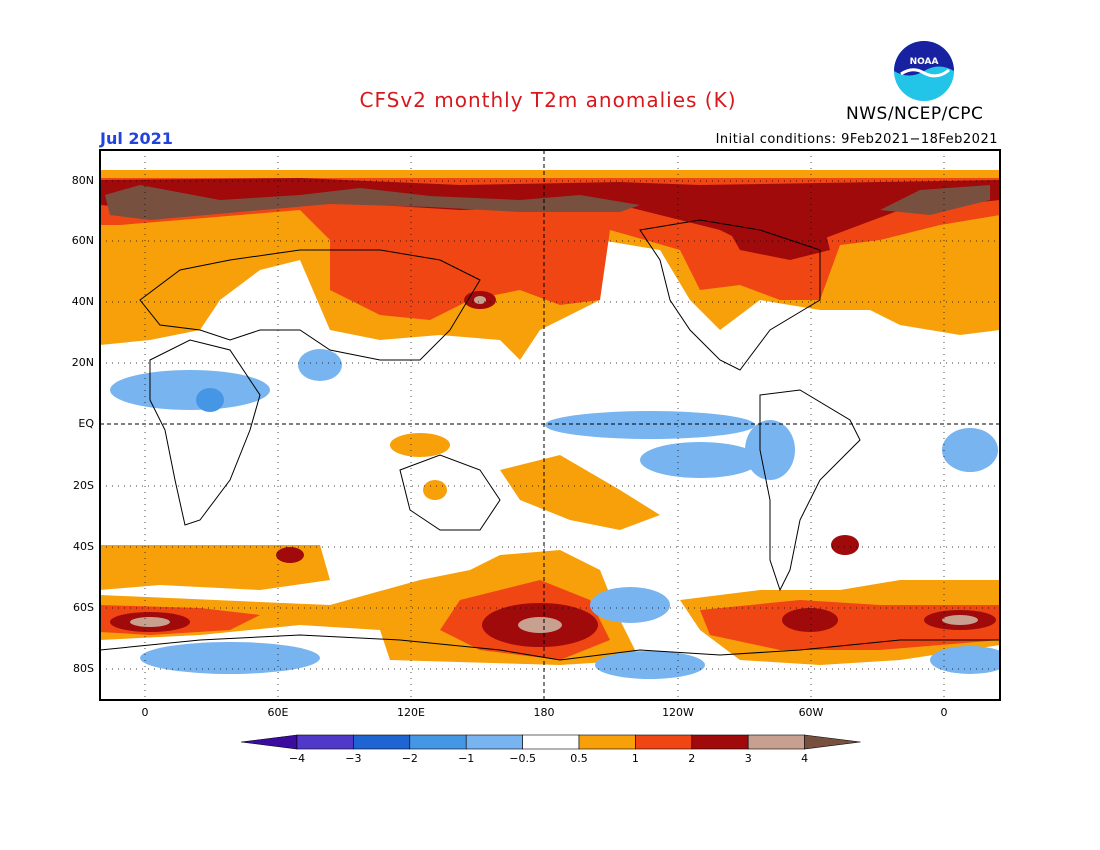 The width and height of the screenshot is (1100, 850). I want to click on lat-label: 20N, so click(82, 362).